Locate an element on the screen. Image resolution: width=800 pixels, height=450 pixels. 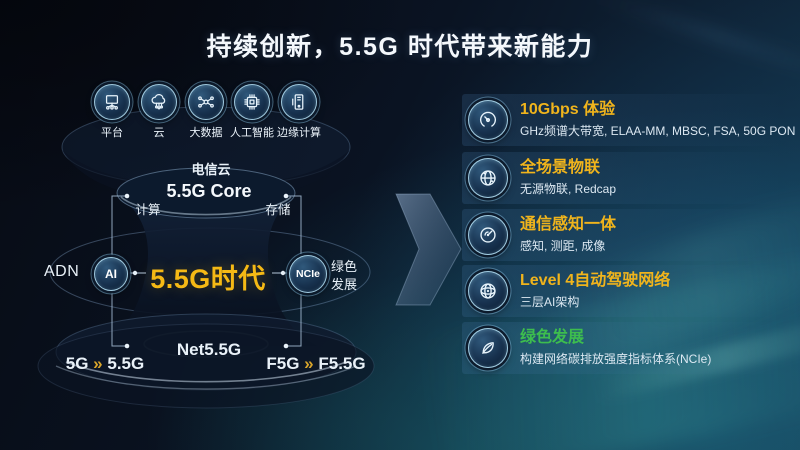
platform-node-label: 边缘计算 is located at coordinates (299, 133).